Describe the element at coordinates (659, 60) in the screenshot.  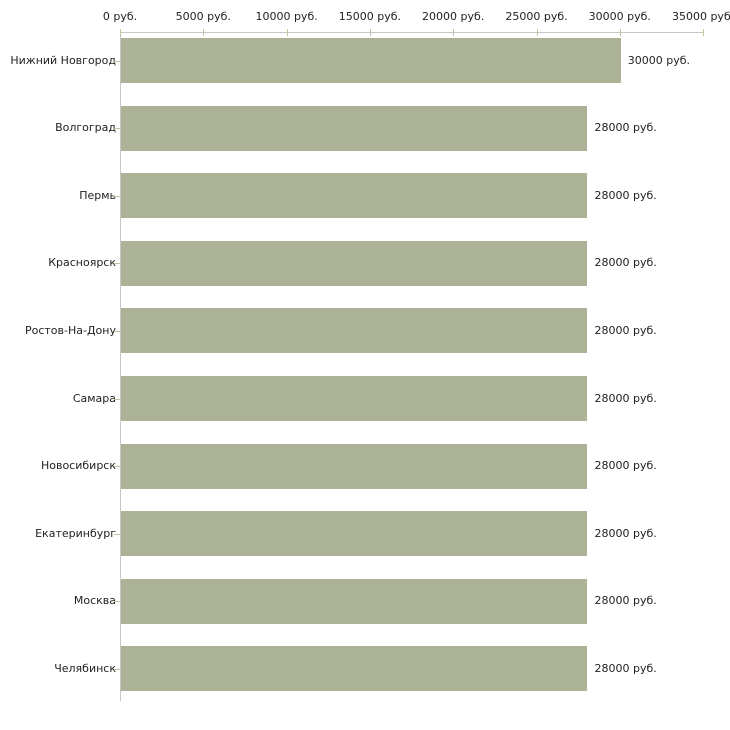
I see `value-label: 30000 руб.` at that location.